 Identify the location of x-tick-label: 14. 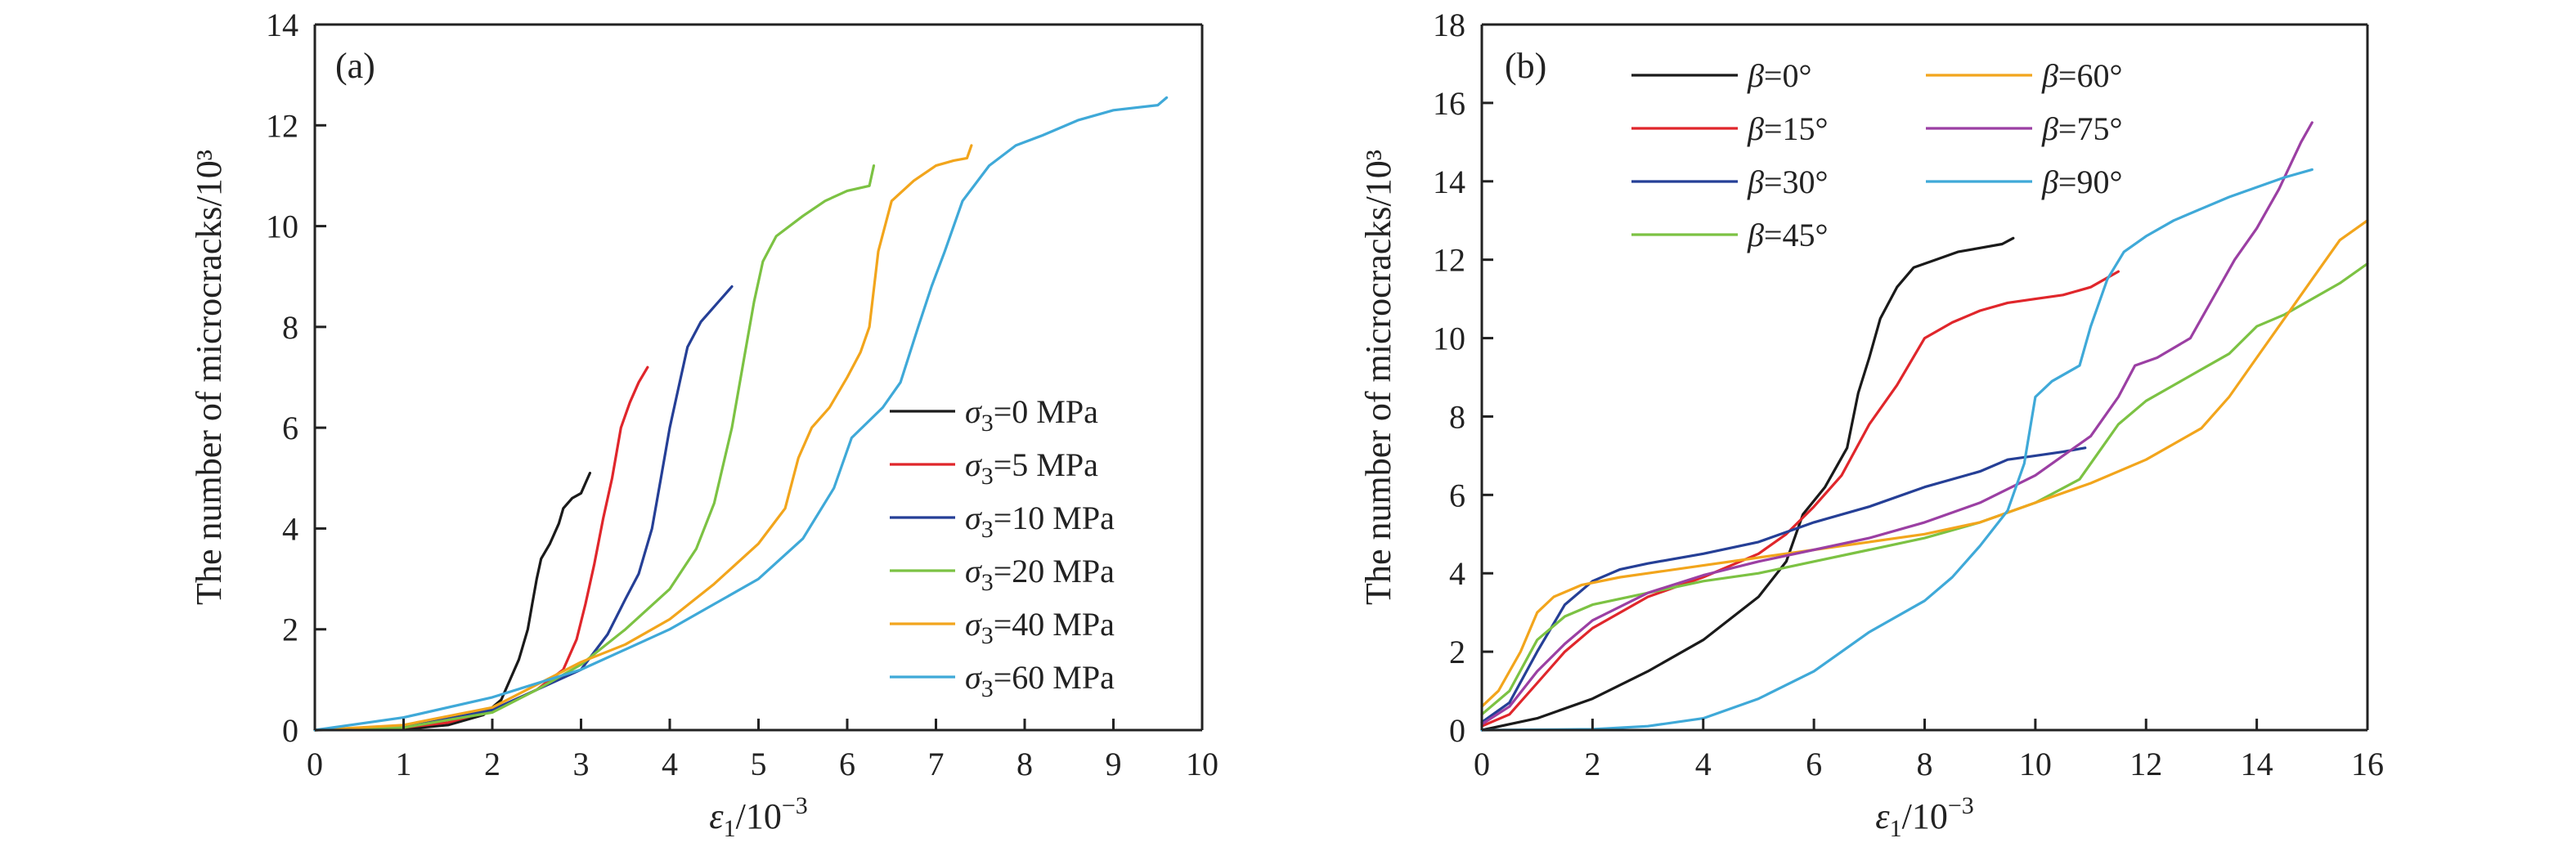
(2257, 764).